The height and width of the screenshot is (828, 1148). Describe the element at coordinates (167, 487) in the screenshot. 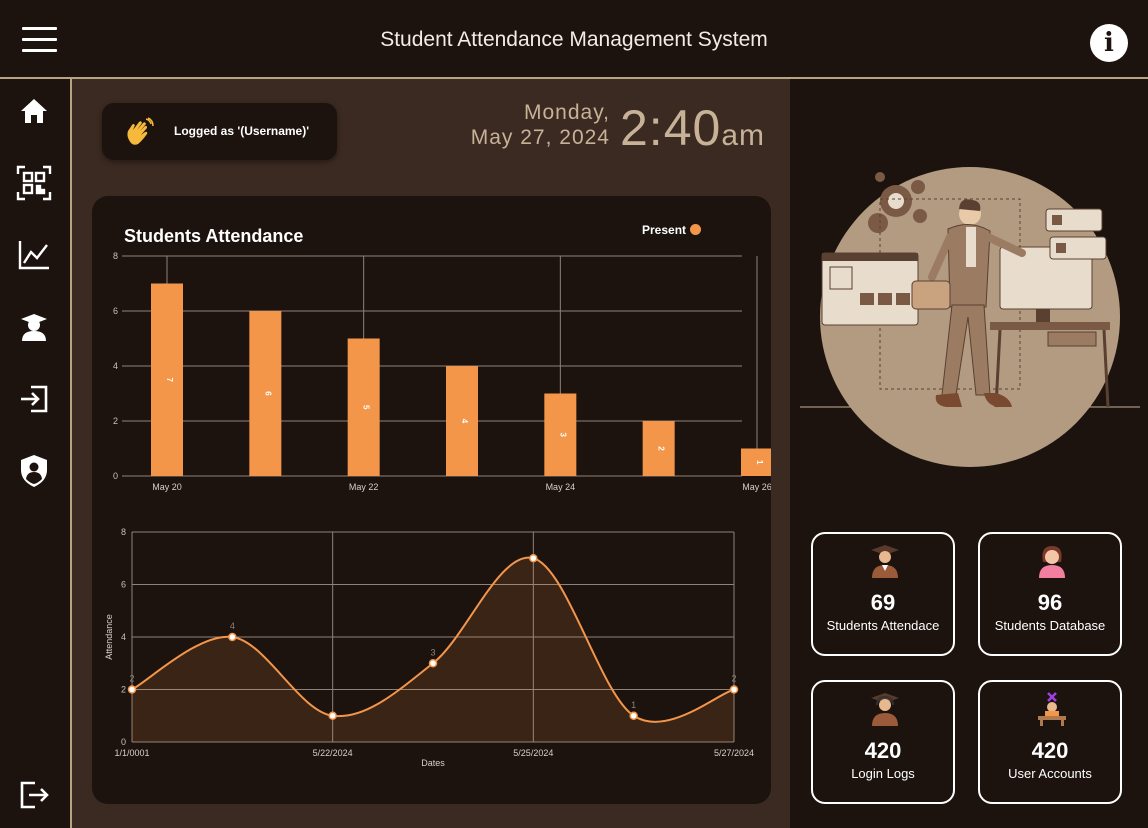

I see `x-tick-label: May 20` at that location.